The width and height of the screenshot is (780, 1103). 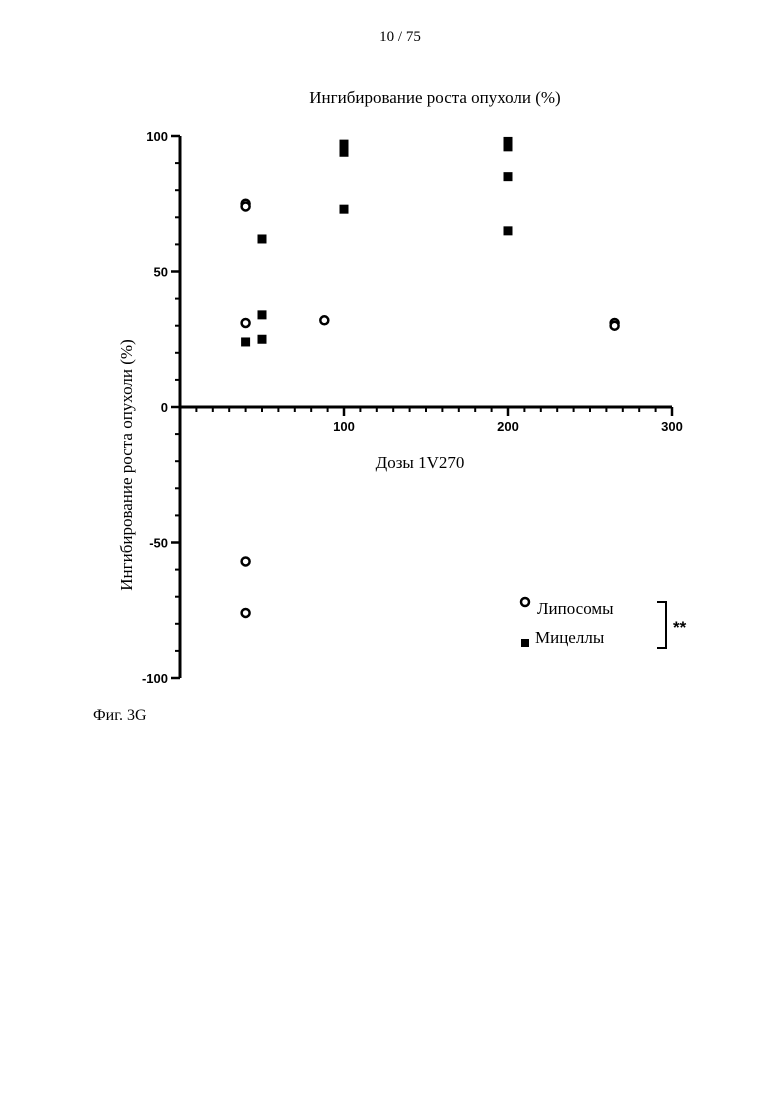 I want to click on y-tick-label: -100, so click(x=155, y=678).